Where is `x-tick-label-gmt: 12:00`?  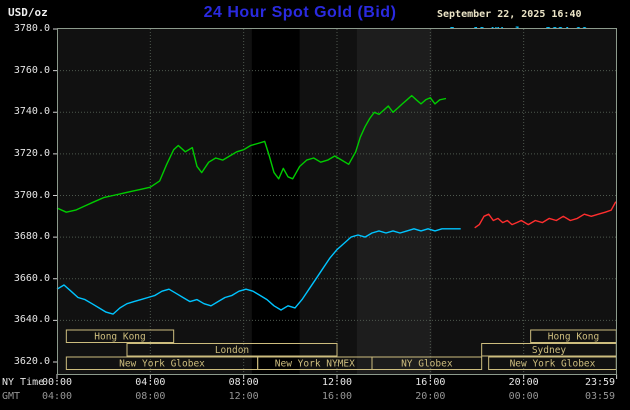
x-tick-label-gmt: 12:00 is located at coordinates (243, 396).